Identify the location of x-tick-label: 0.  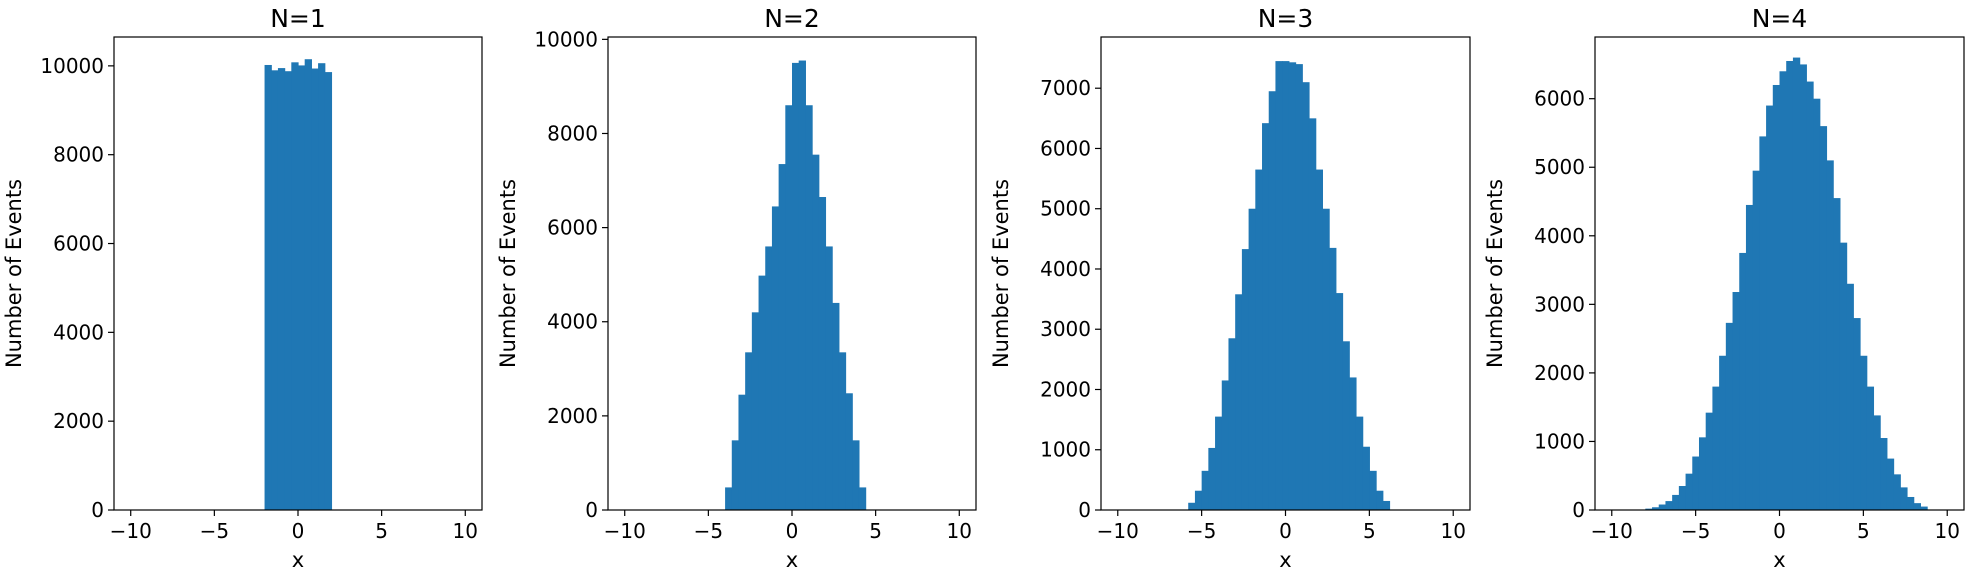
(1285, 531).